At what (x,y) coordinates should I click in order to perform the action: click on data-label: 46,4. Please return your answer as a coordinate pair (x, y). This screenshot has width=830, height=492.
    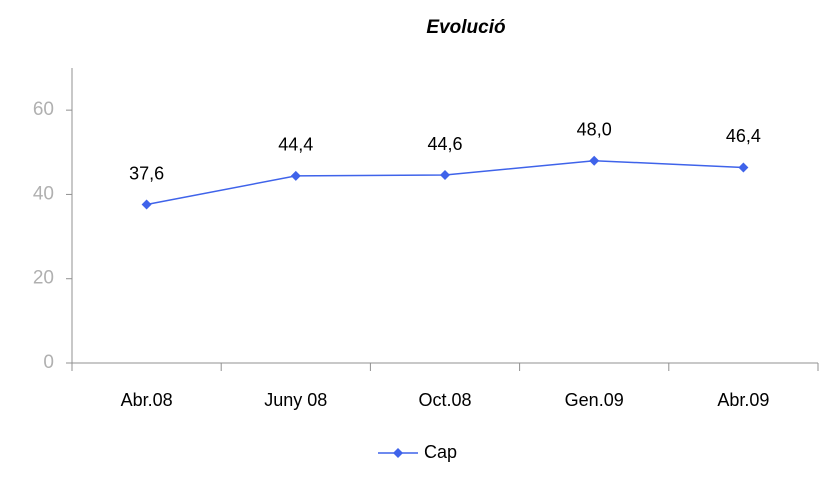
    Looking at the image, I should click on (743, 136).